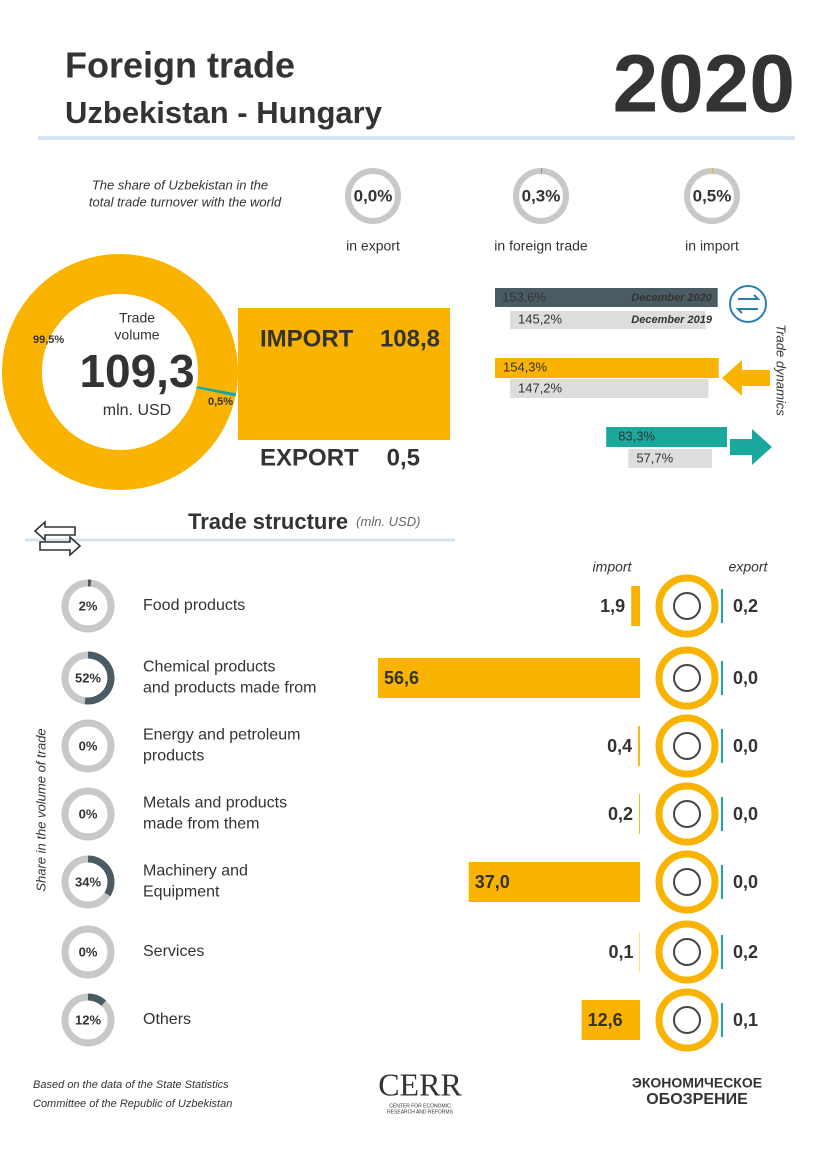  What do you see at coordinates (309, 457) in the screenshot?
I see `export-label: EXPORT` at bounding box center [309, 457].